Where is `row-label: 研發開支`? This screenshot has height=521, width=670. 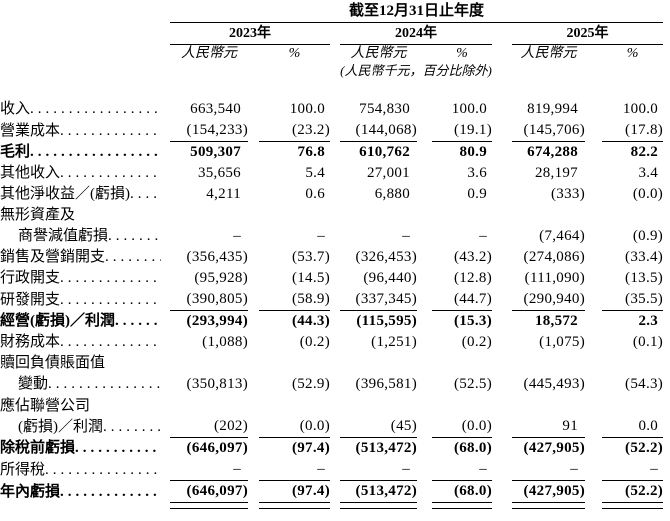 row-label: 研發開支 is located at coordinates (85, 300).